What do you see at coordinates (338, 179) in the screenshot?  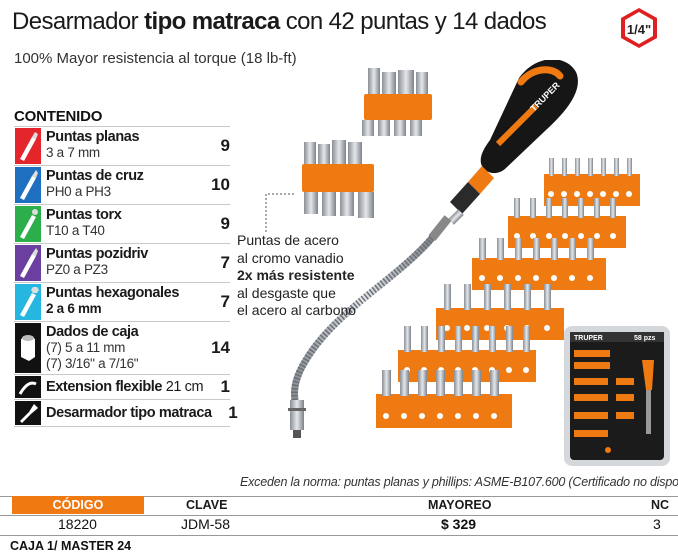 I see `socket-rack-left` at bounding box center [338, 179].